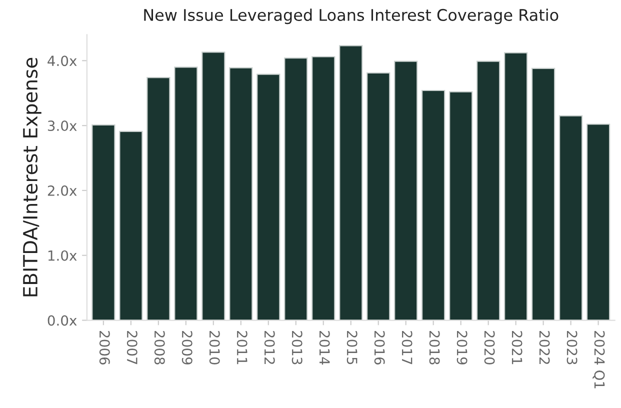 This screenshot has width=621, height=408. What do you see at coordinates (132, 347) in the screenshot?
I see `x-tick-label: 2007` at bounding box center [132, 347].